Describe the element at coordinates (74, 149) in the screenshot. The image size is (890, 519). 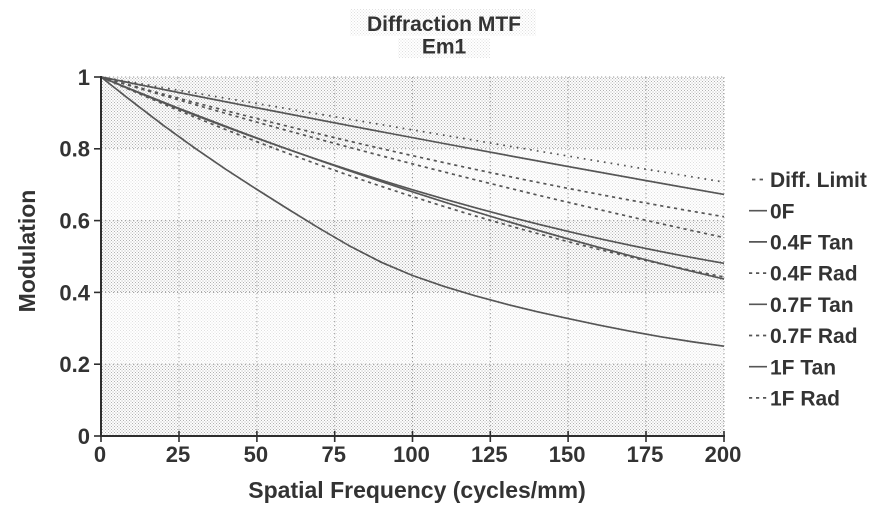
I see `svg-text: 0.8` at that location.